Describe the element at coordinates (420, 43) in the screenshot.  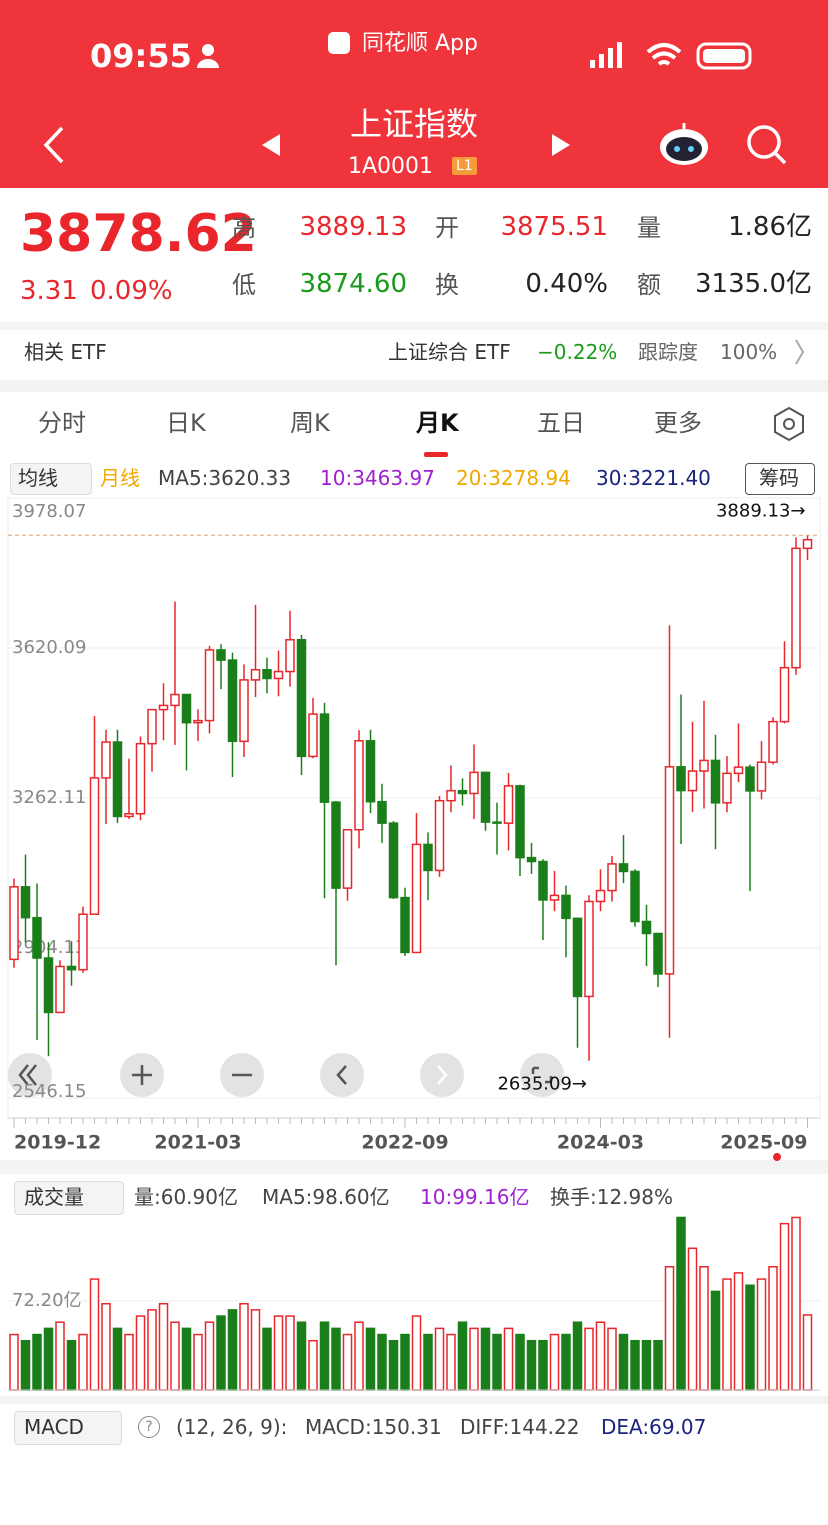
I see `app-name: 同花顺 App` at that location.